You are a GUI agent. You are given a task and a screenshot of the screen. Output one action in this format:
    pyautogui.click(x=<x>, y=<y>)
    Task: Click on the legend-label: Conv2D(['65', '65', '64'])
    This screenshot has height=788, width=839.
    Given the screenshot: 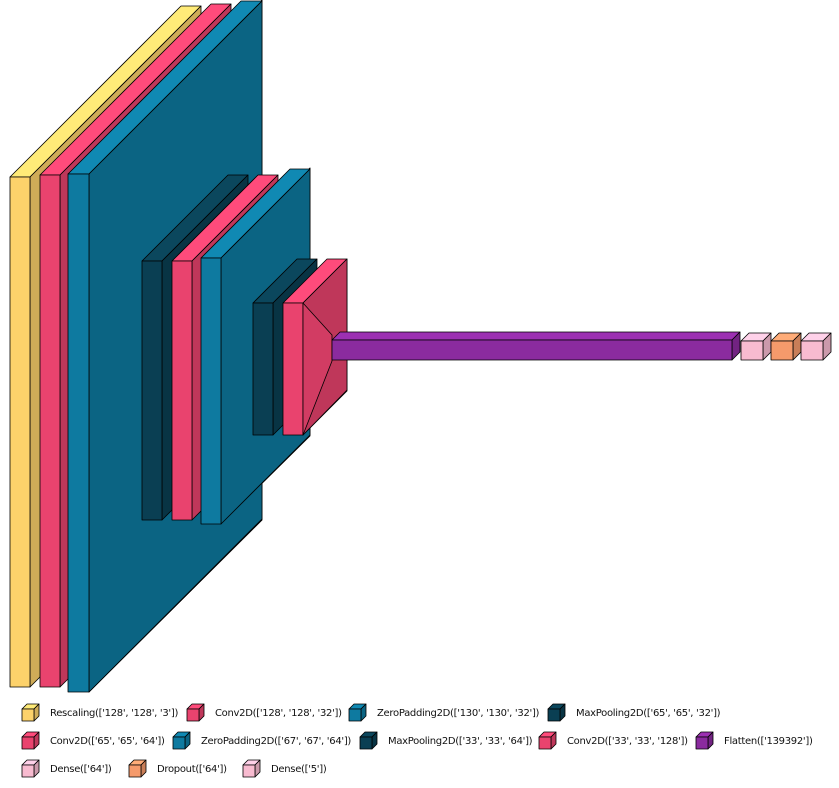 What is the action you would take?
    pyautogui.click(x=107, y=741)
    